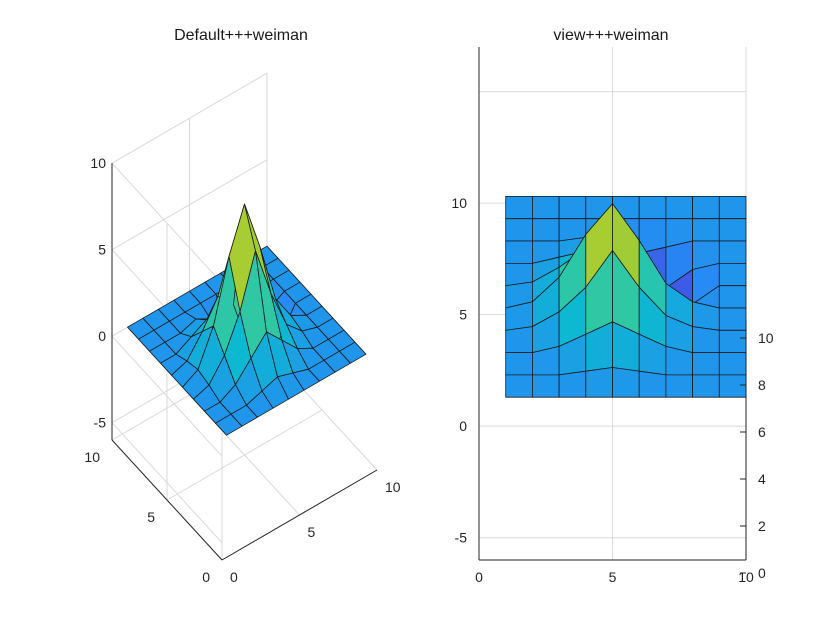  Describe the element at coordinates (610, 35) in the screenshot. I see `right-subplot-title: view+++weiman` at that location.